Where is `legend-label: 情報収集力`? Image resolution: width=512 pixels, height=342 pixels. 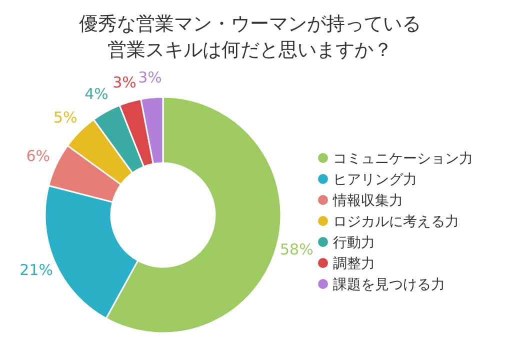
legend-label: 情報収集力 is located at coordinates (367, 201).